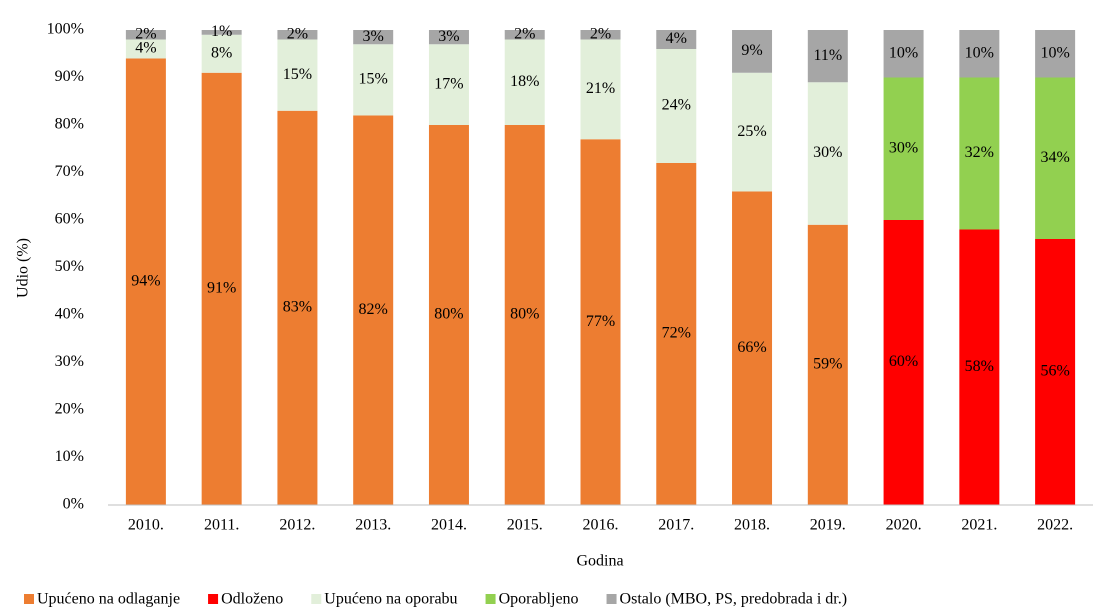  I want to click on x-axis-title: Godina, so click(599, 561).